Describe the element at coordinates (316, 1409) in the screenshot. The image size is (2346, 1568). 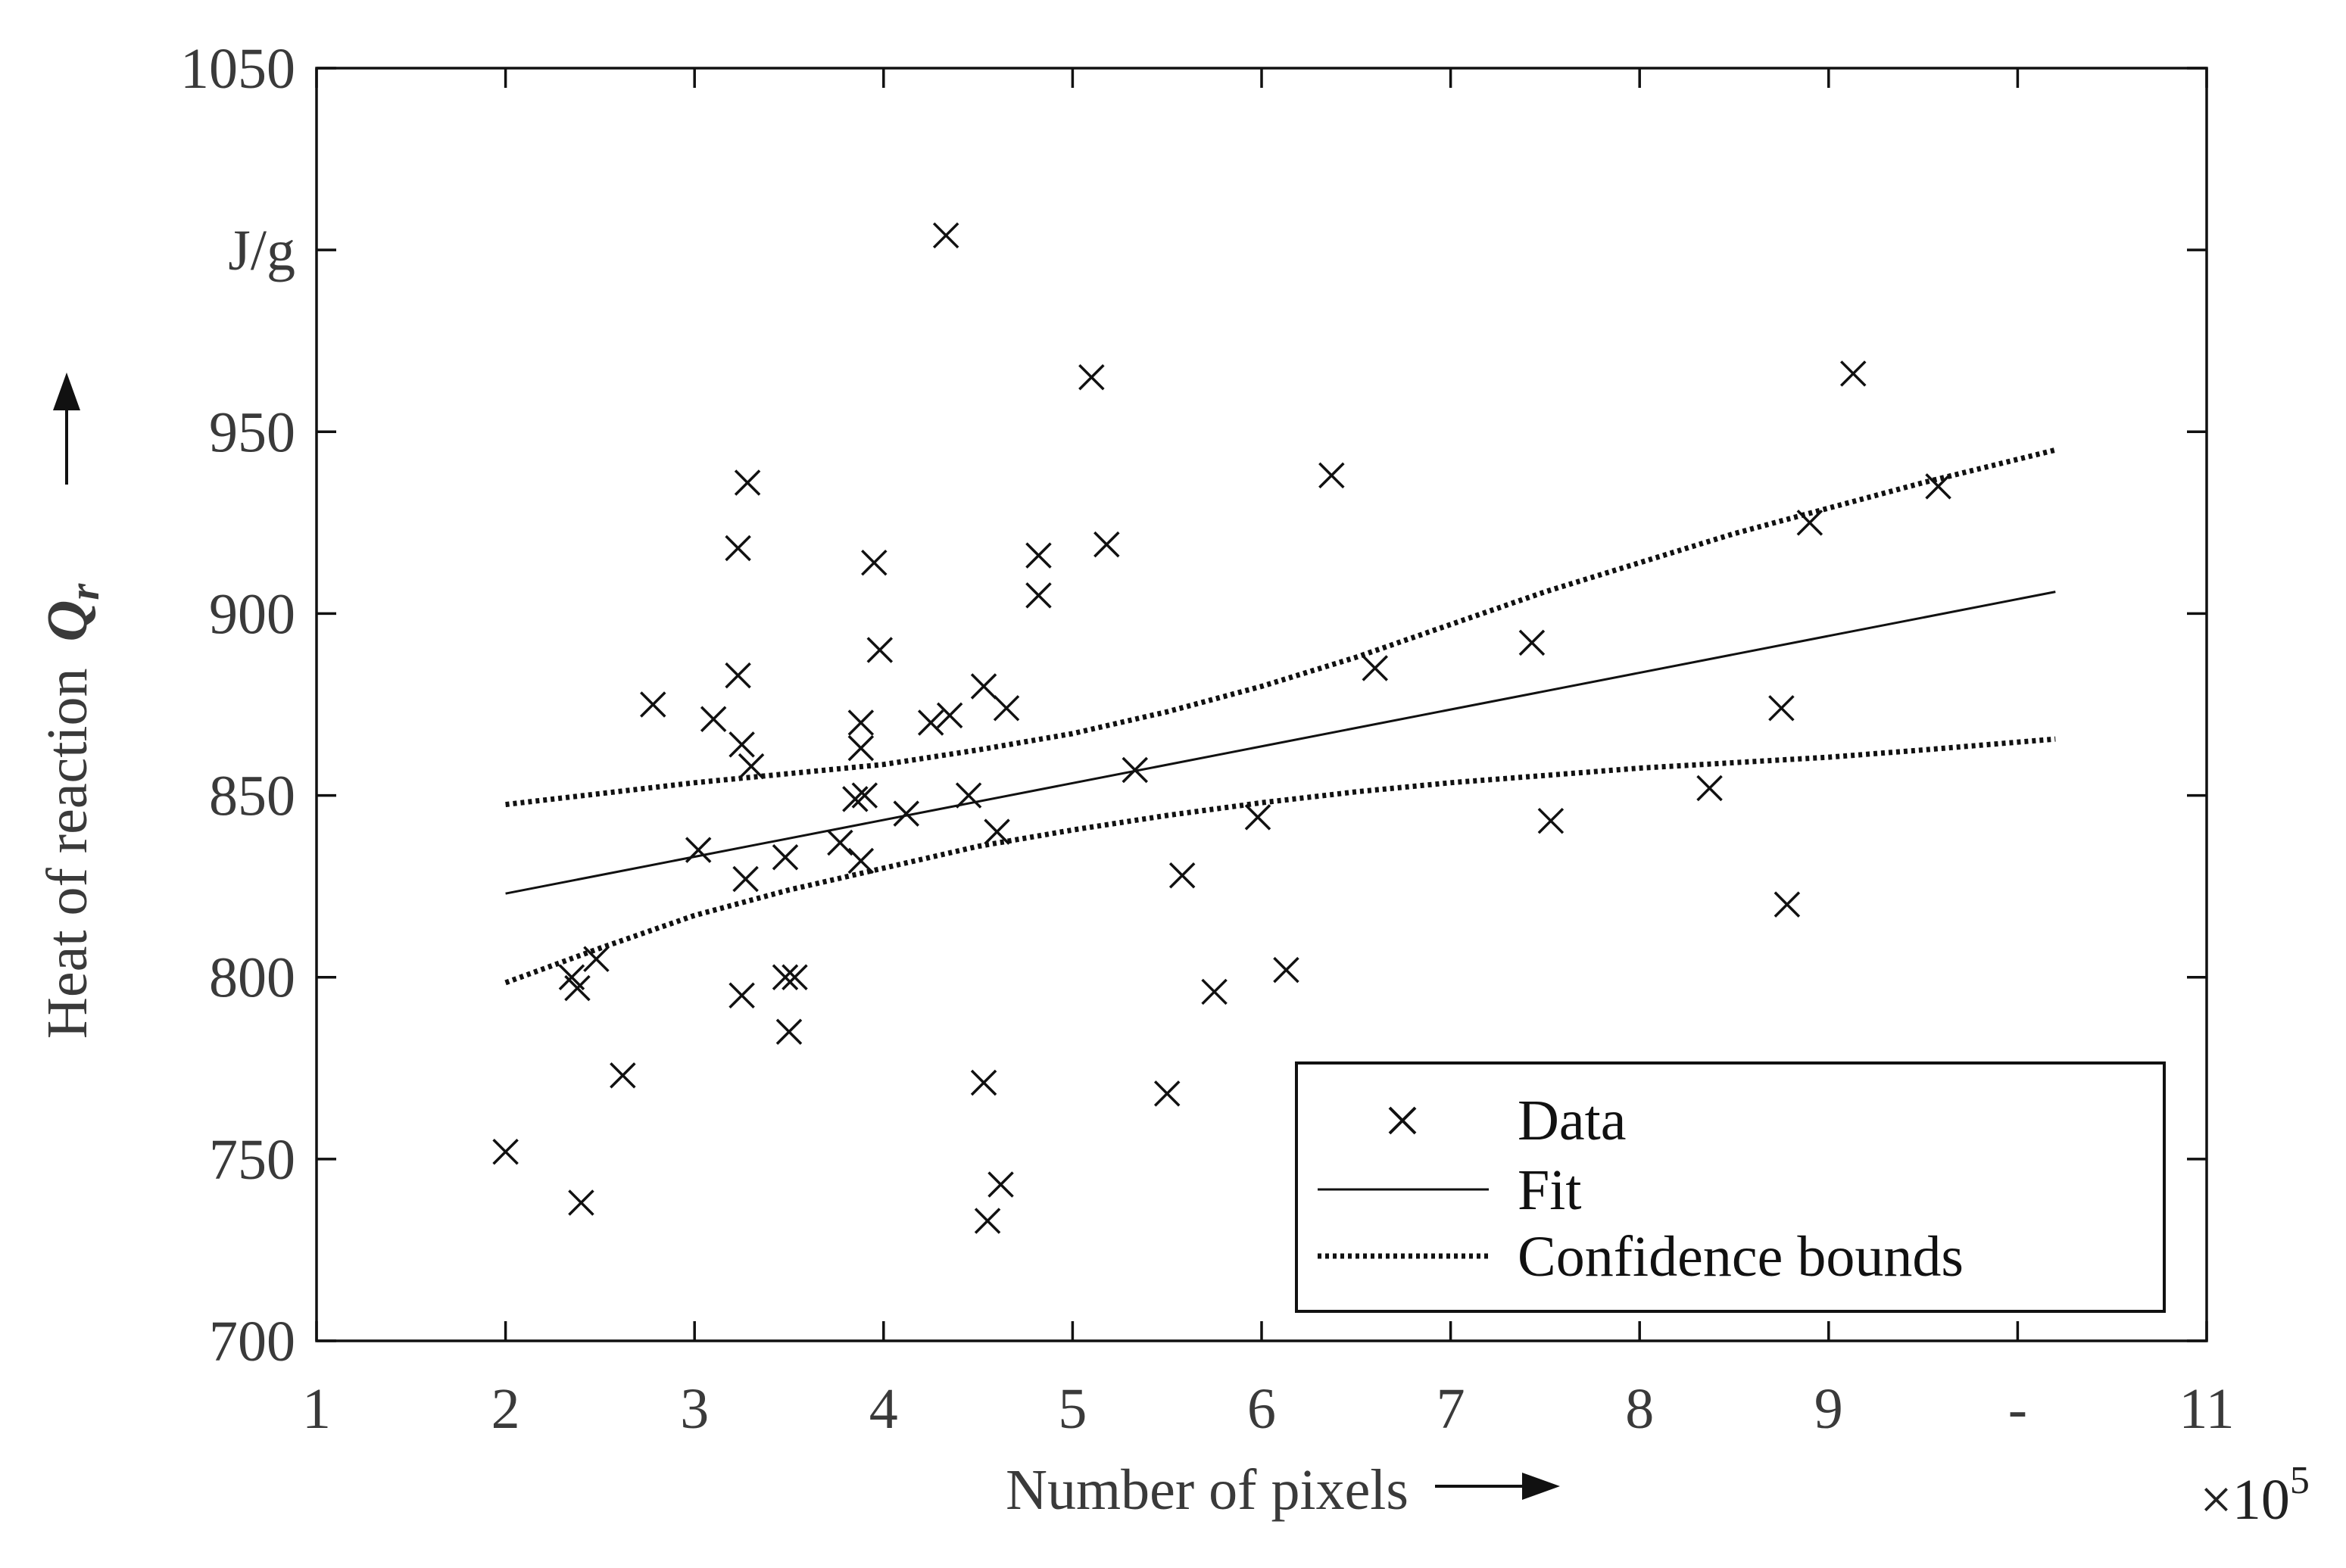
I see `x-tick-label: 1` at that location.